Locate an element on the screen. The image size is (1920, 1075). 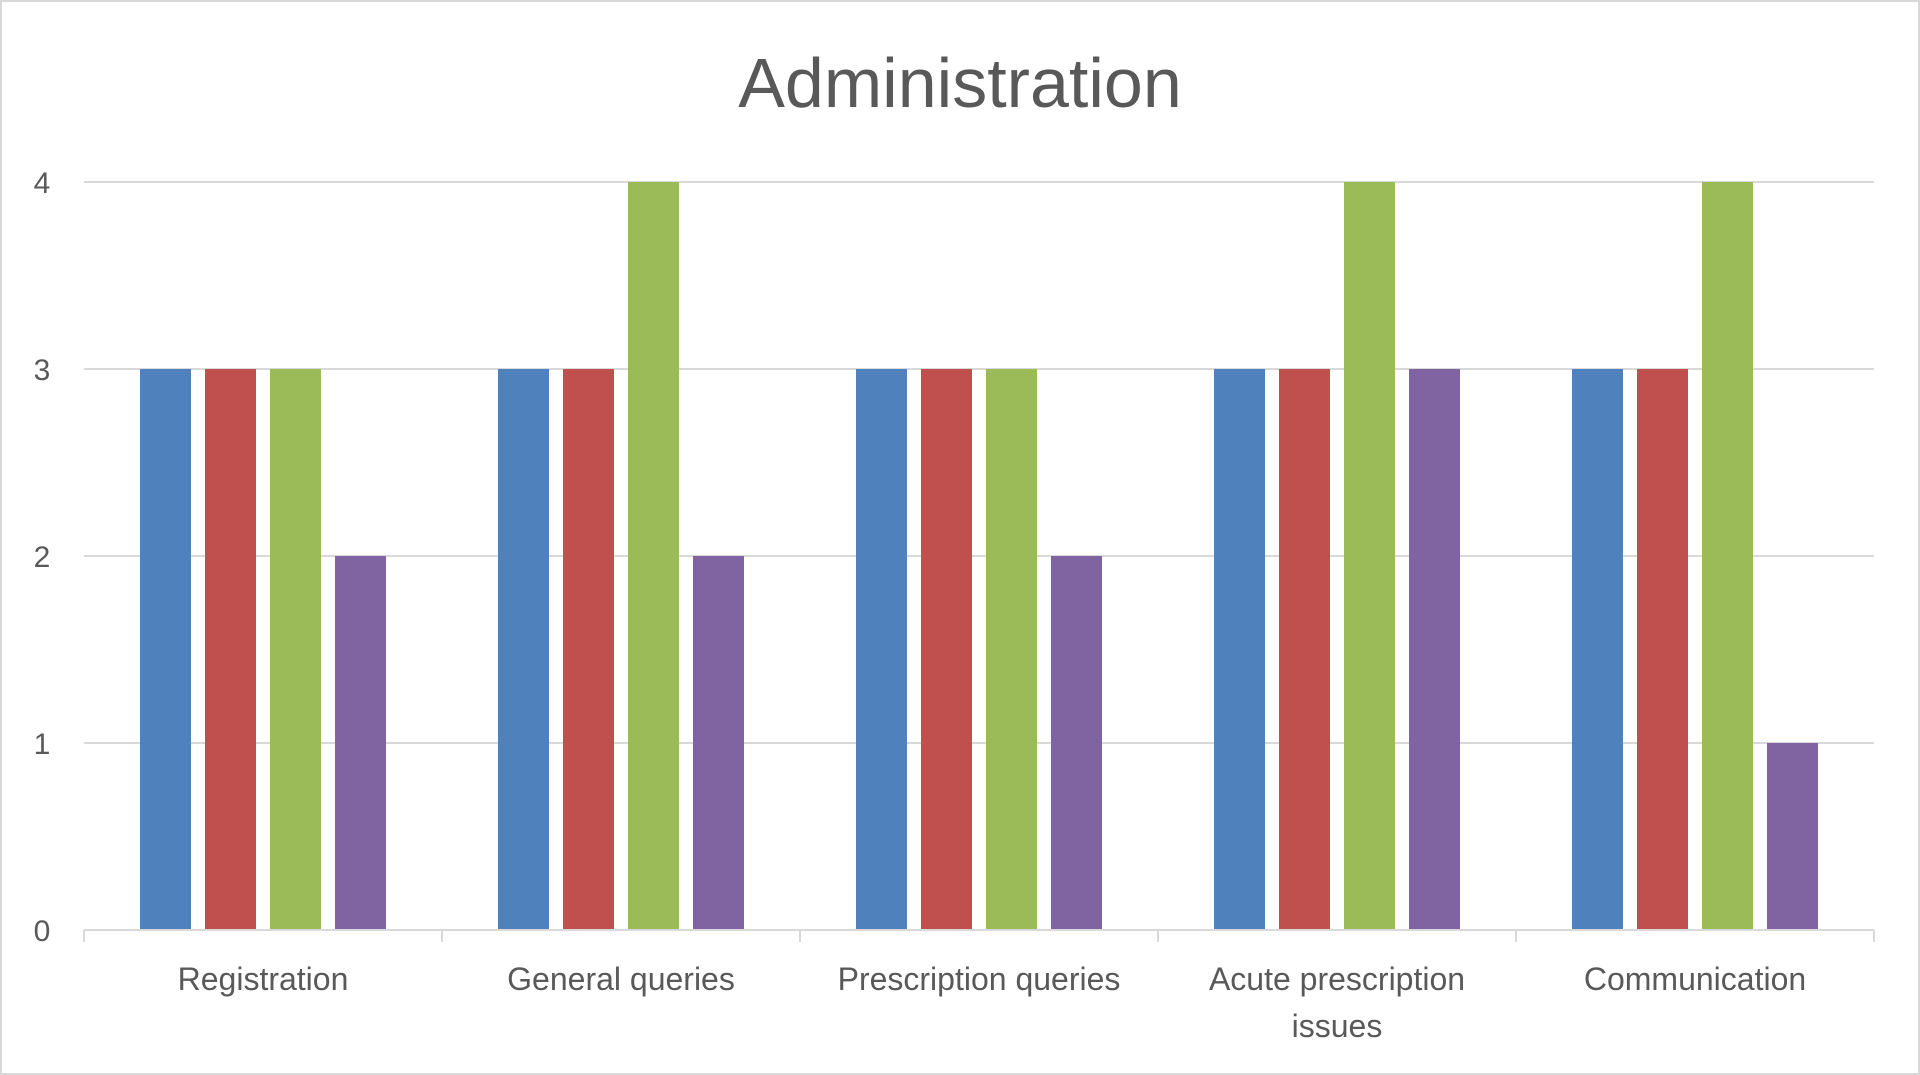
x-category-label: Registration is located at coordinates (263, 979).